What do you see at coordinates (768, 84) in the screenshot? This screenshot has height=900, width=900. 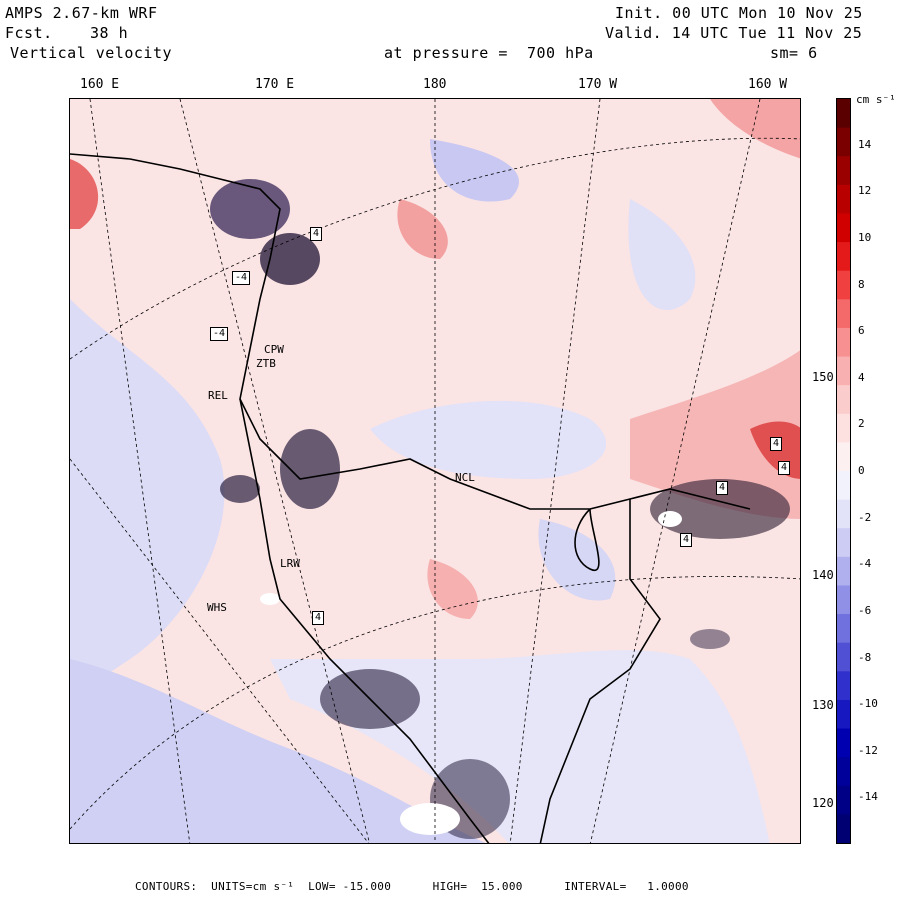 I see `lon-label-160w: 160 W` at bounding box center [768, 84].